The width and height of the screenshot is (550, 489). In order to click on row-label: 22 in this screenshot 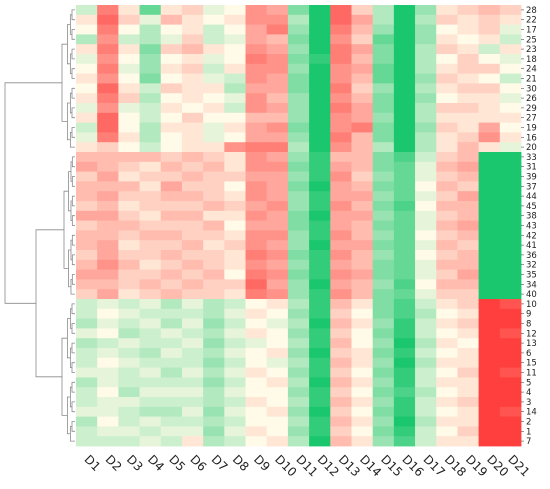, I will do `click(531, 21)`.